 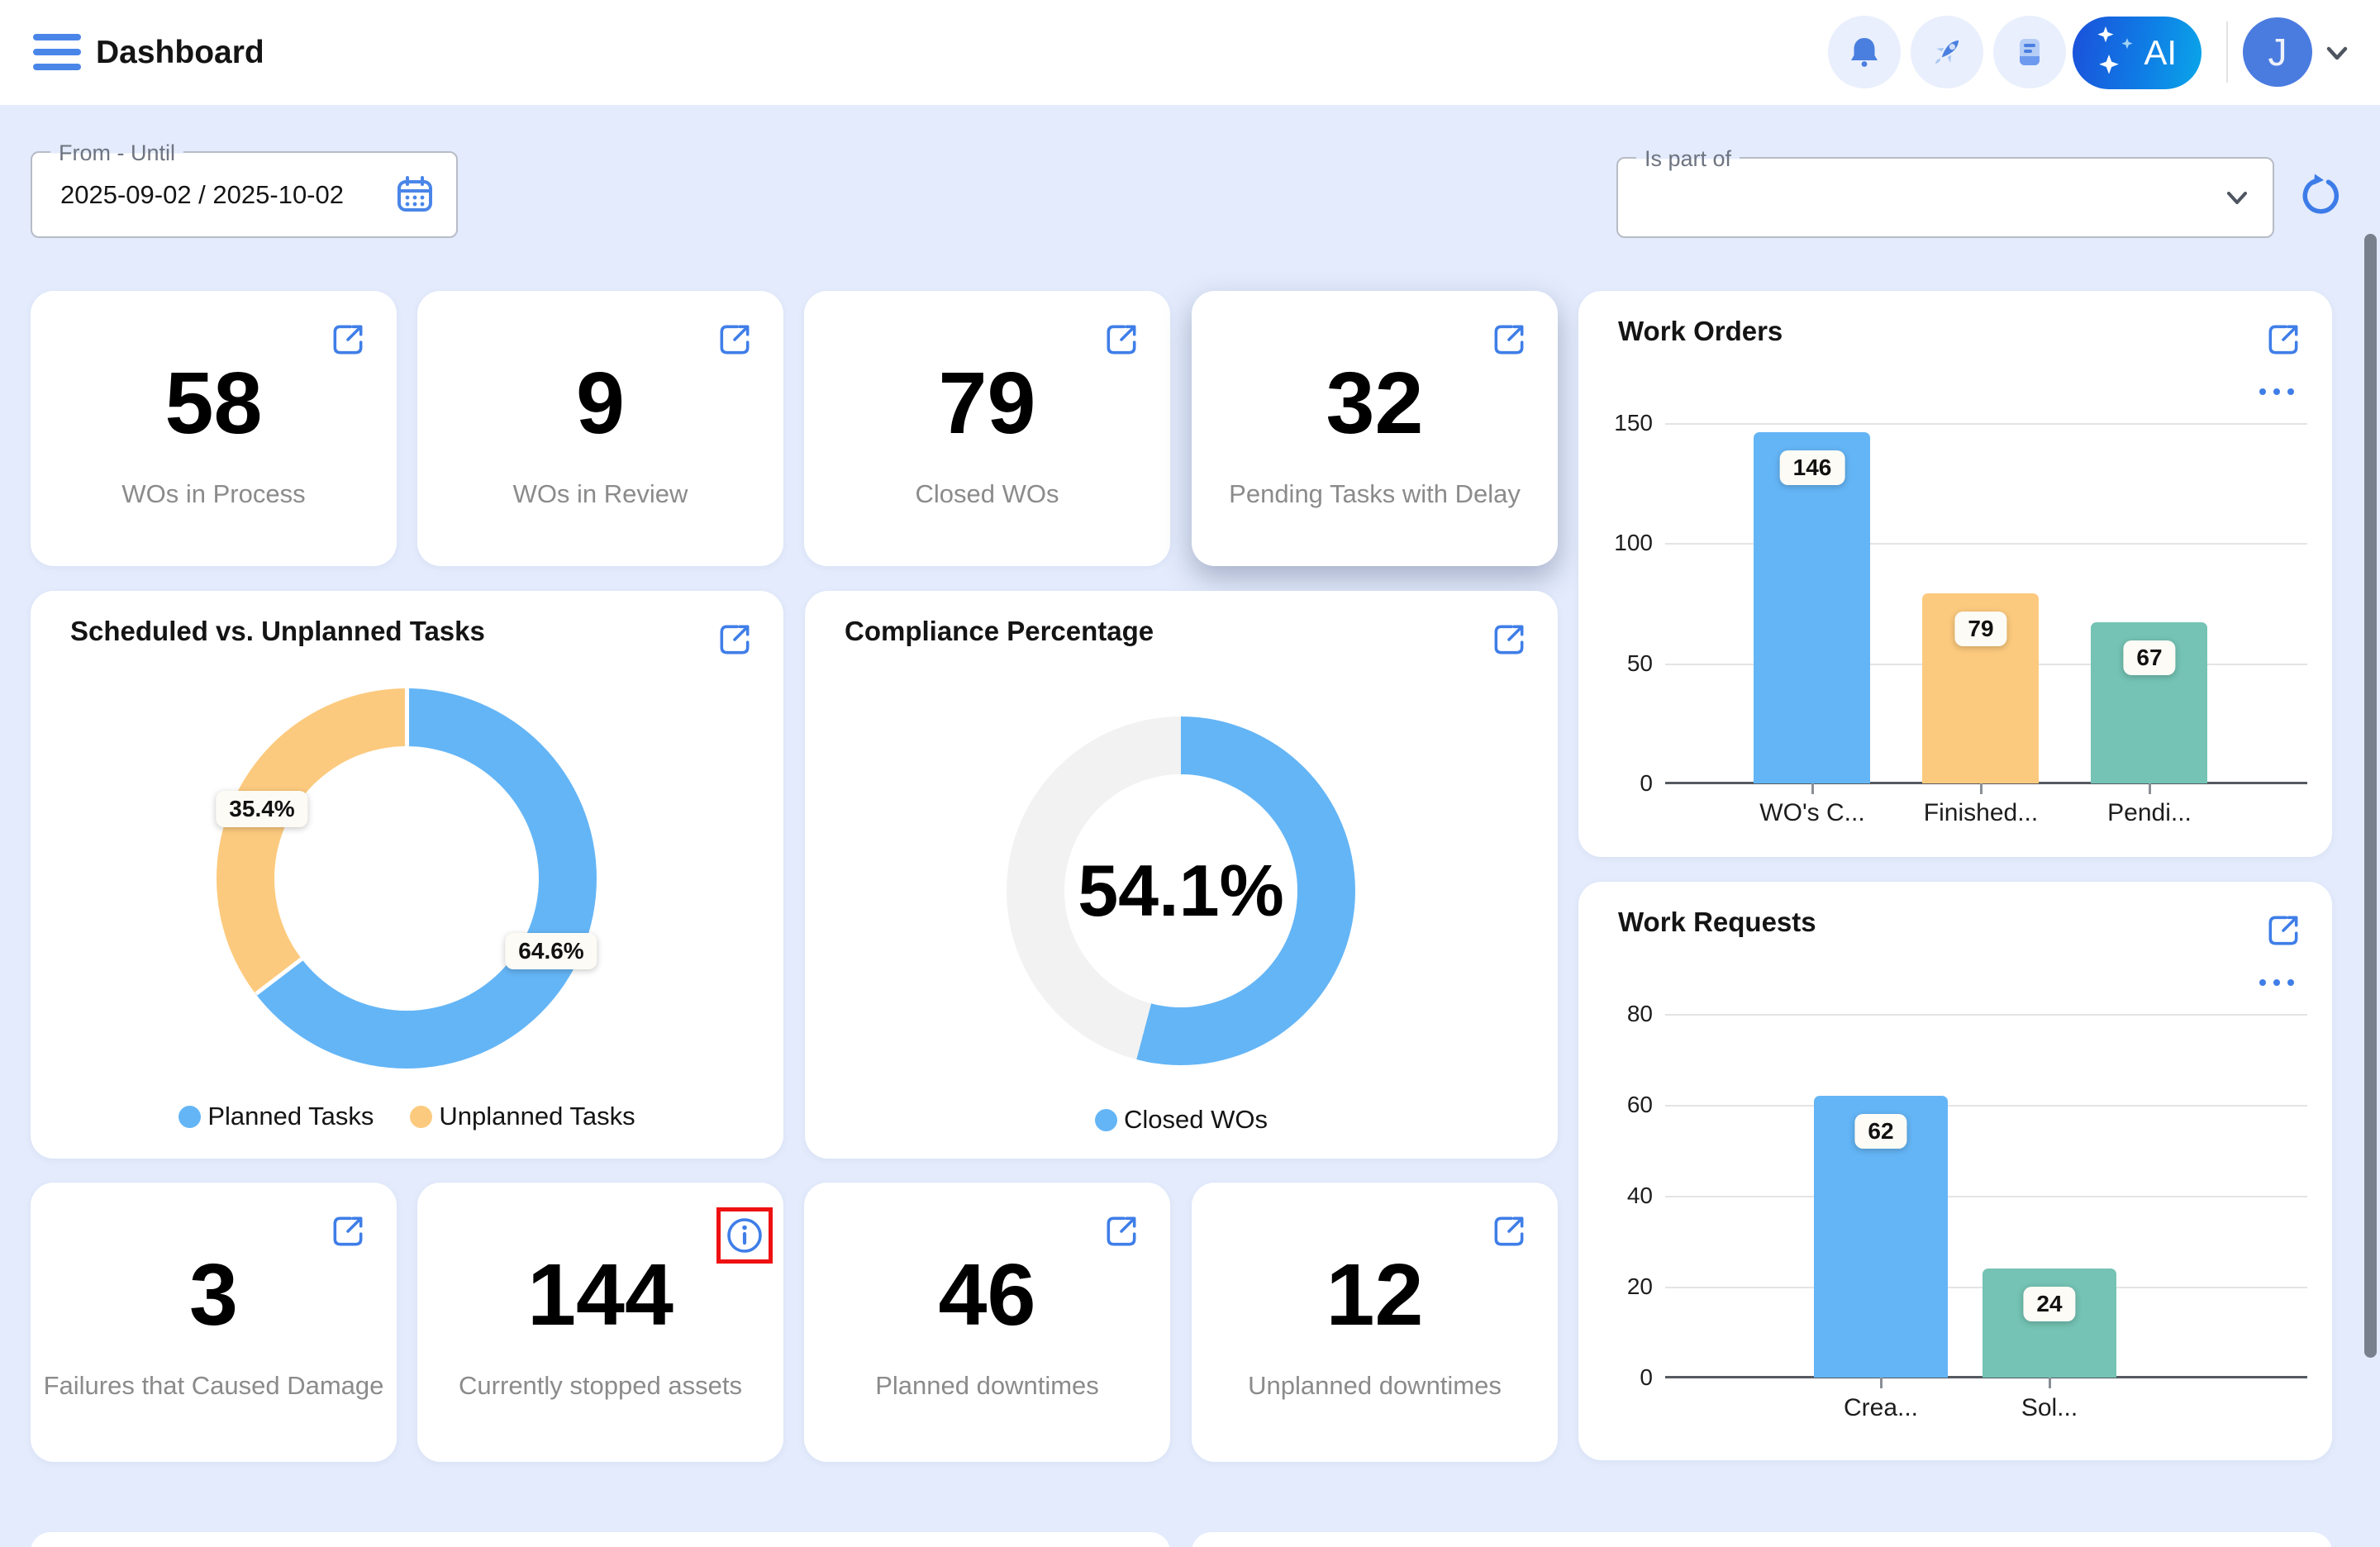 I want to click on kpi-card-pending-tasks-with-delay: 32 Pending Tasks with Delay, so click(x=1375, y=428).